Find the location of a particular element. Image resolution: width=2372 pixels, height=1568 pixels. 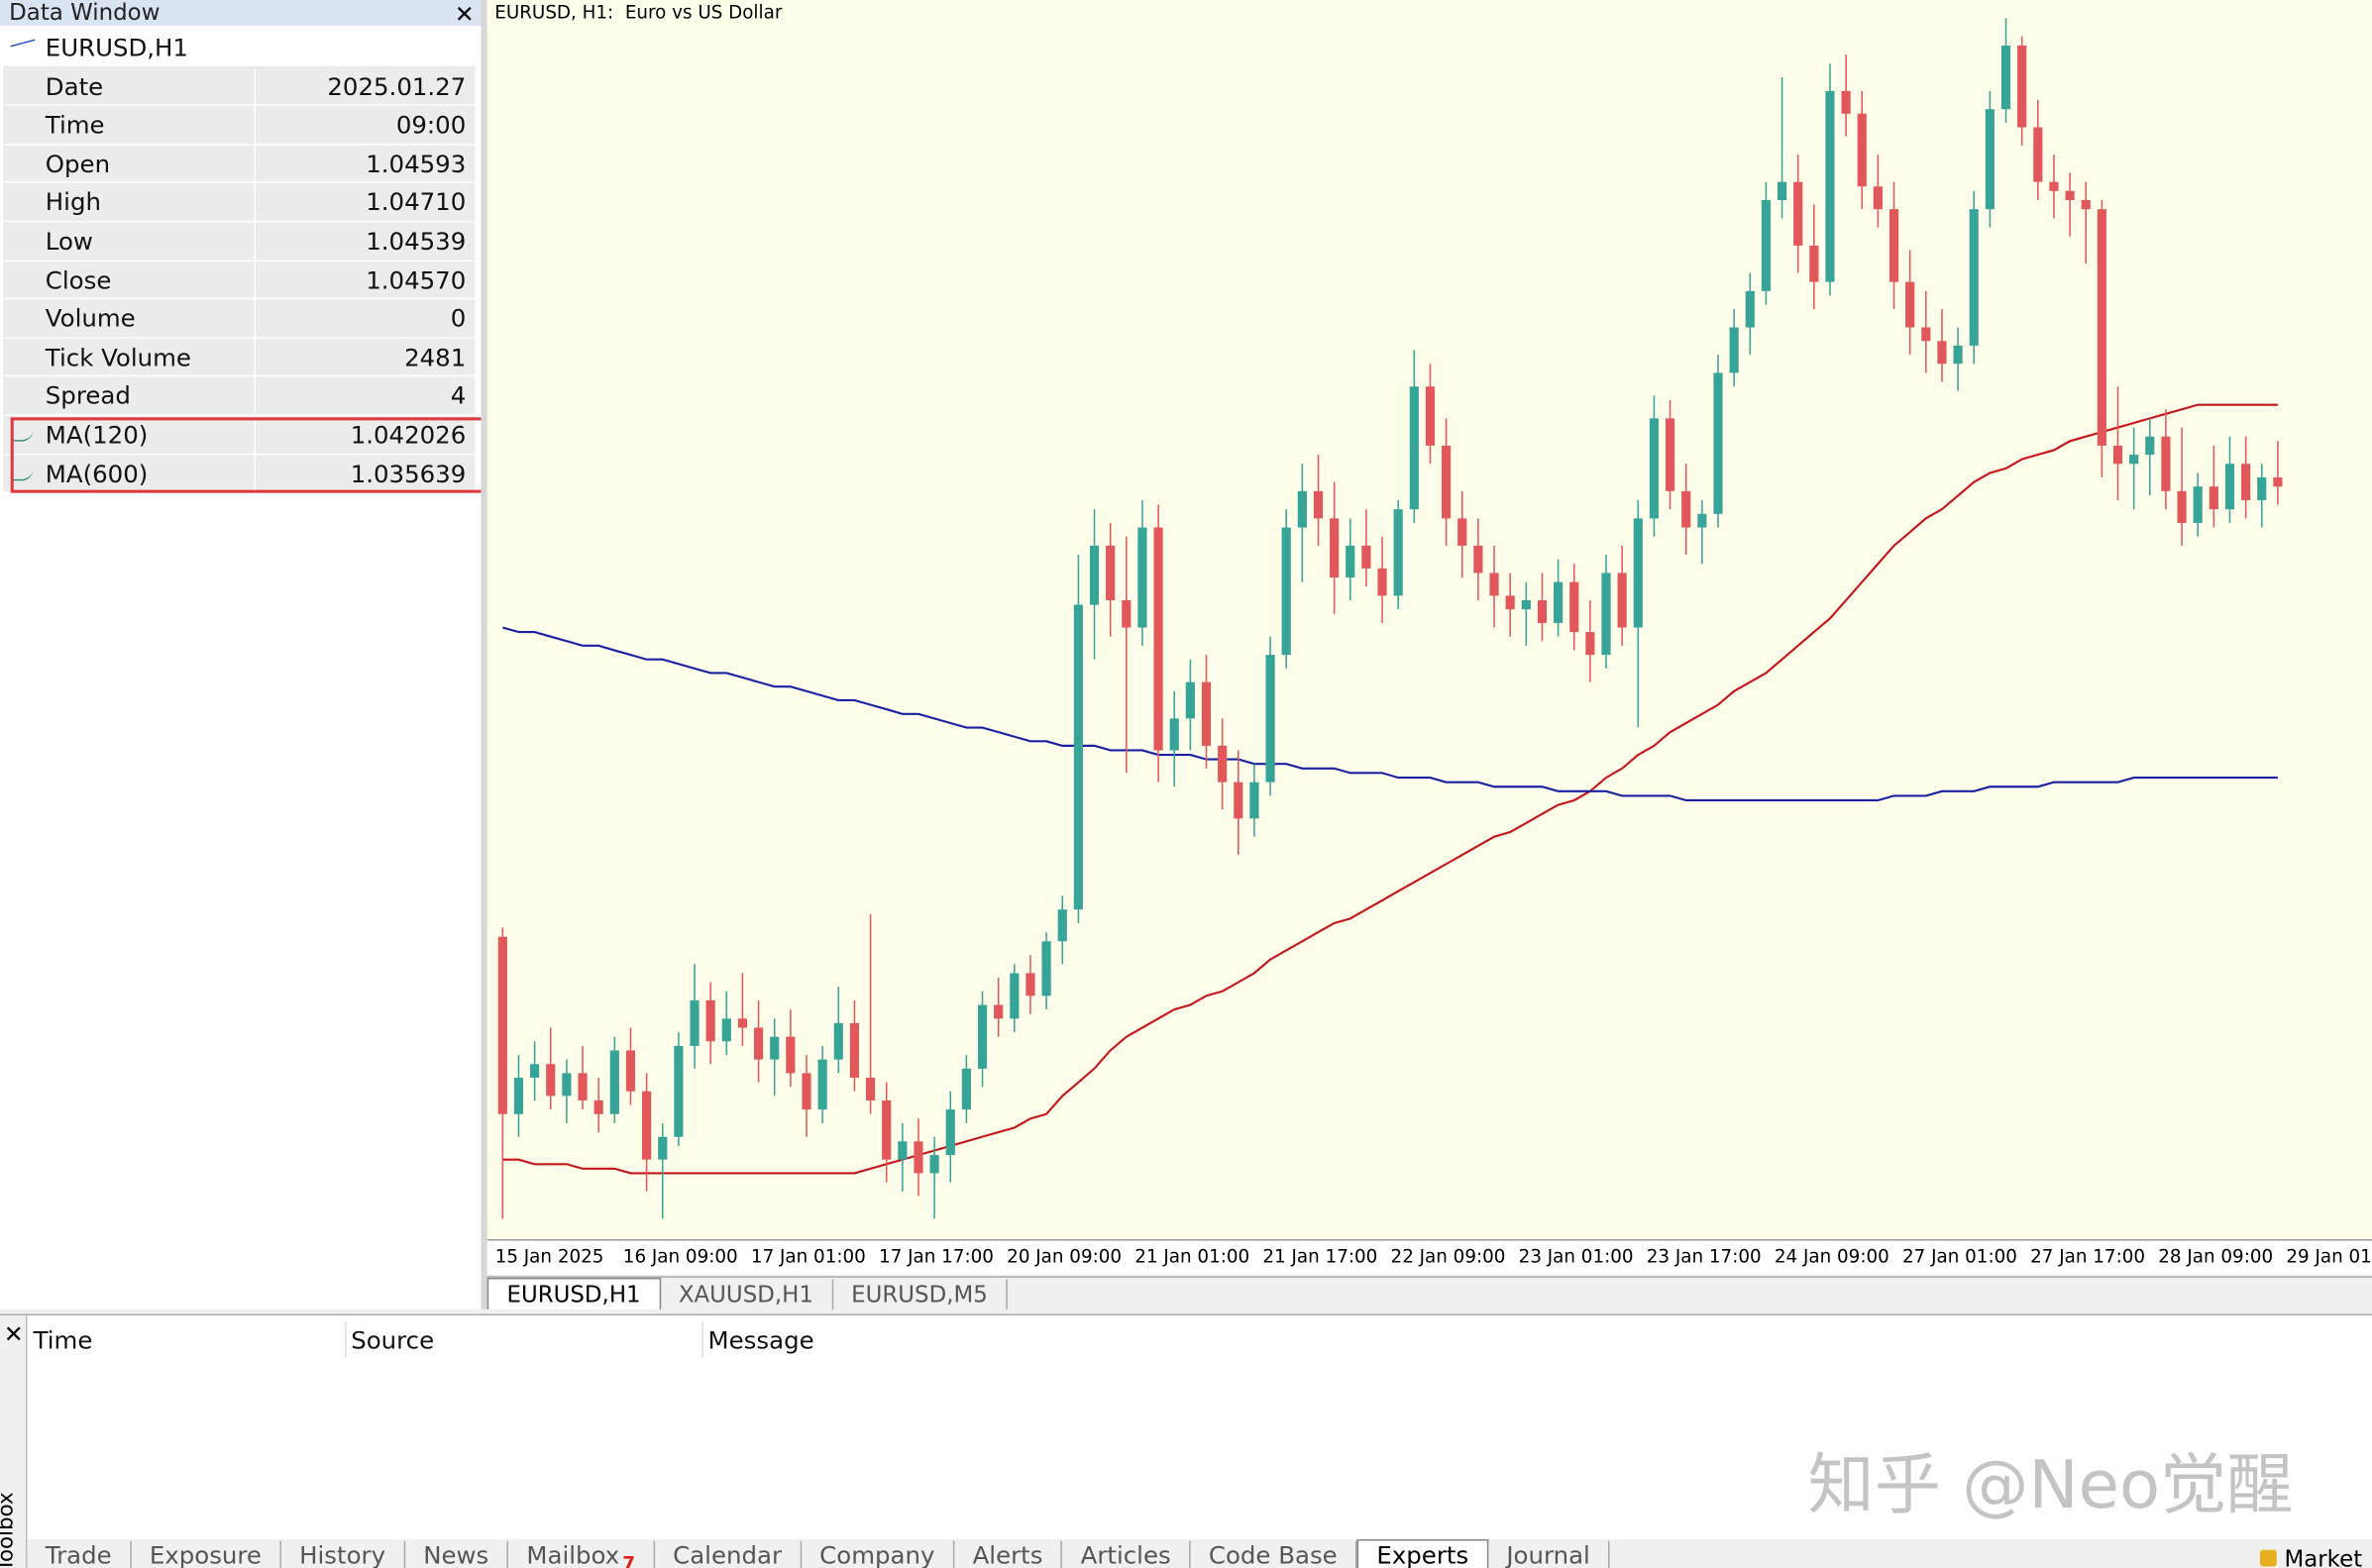

row-label: High is located at coordinates (73, 202).